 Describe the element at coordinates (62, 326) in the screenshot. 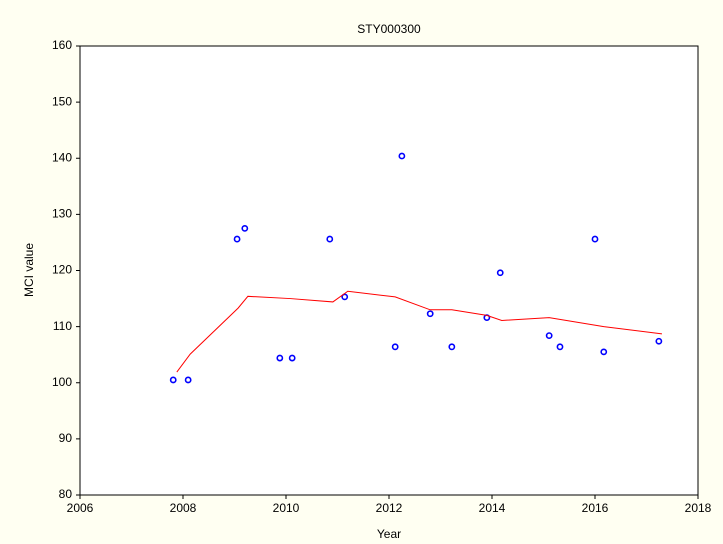

I see `y-tick-label: 110` at that location.